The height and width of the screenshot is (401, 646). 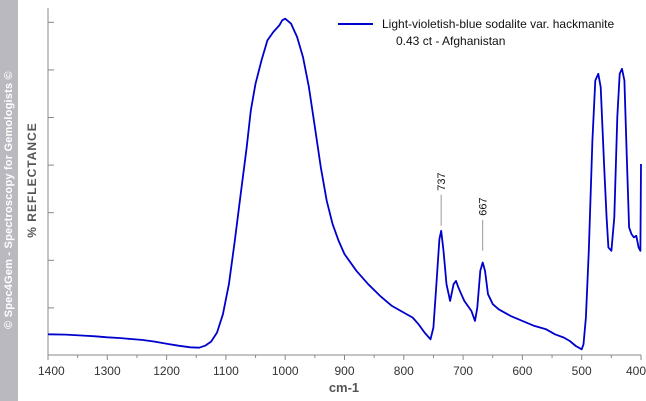 What do you see at coordinates (344, 371) in the screenshot?
I see `x-tick-label: 900` at bounding box center [344, 371].